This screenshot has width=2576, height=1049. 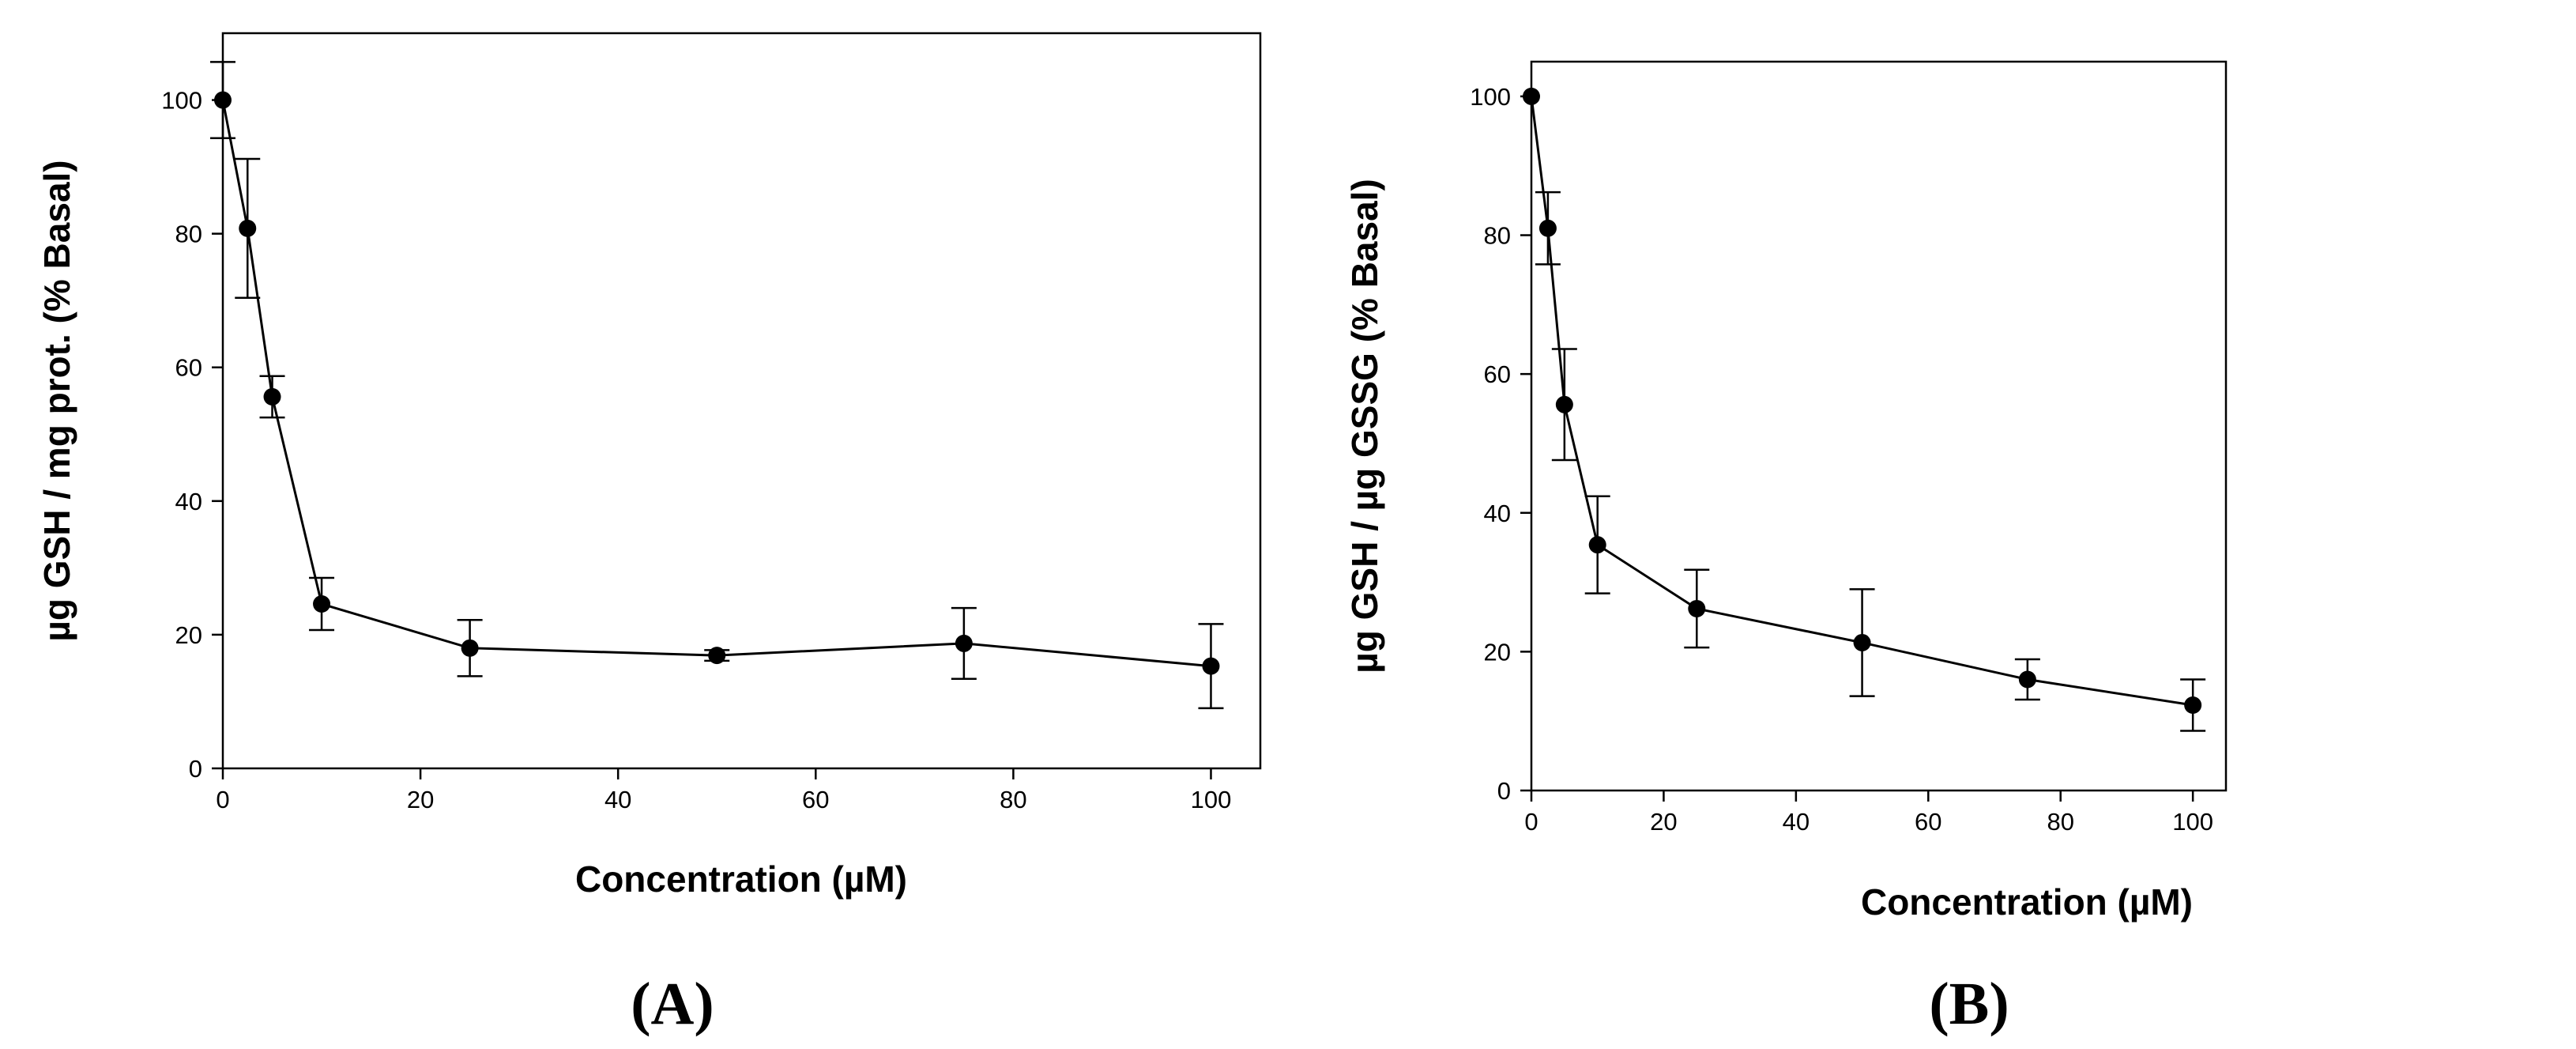 I want to click on panel-b-y-tick-label: 0, so click(x=1504, y=791).